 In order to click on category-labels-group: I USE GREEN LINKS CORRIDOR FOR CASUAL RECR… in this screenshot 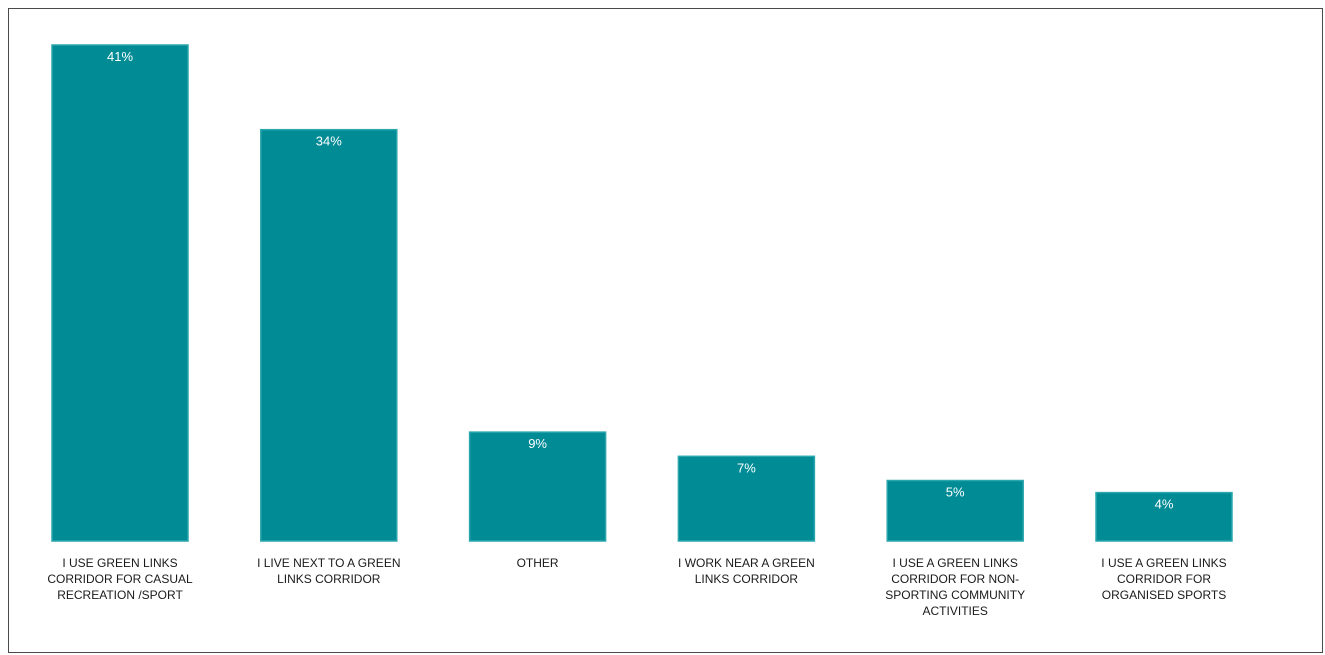, I will do `click(636, 587)`.